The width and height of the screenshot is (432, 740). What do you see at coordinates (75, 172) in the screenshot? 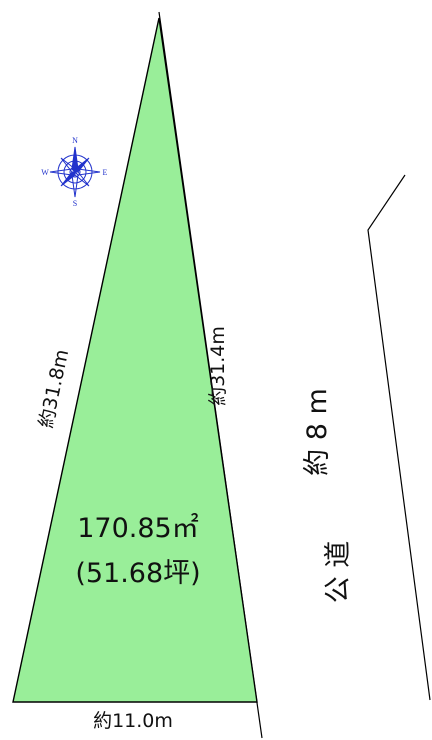
I see `compass-rose-icon` at bounding box center [75, 172].